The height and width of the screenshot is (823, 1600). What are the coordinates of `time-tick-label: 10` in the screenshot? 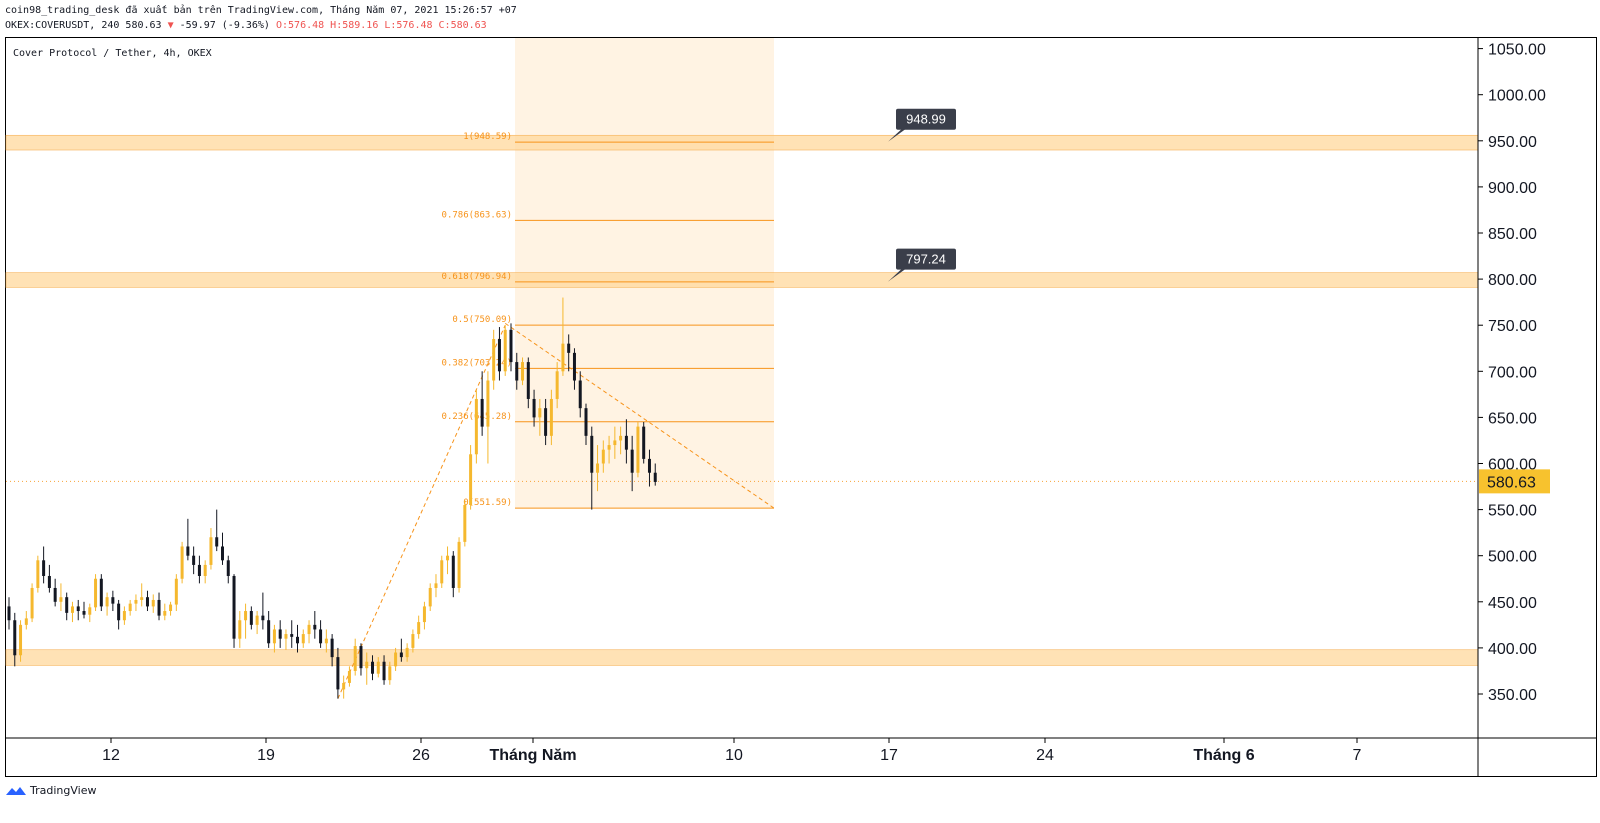 It's located at (734, 755).